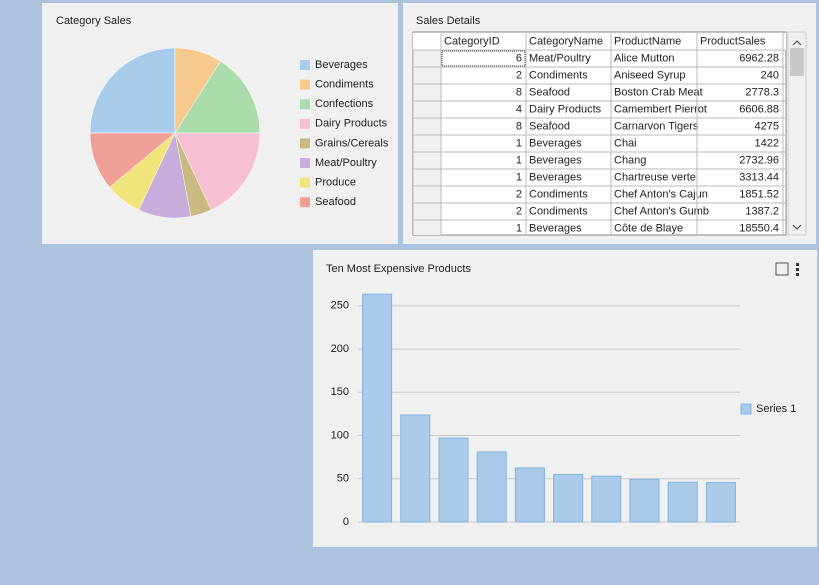  I want to click on cell: Camembert Pierrot, so click(660, 109).